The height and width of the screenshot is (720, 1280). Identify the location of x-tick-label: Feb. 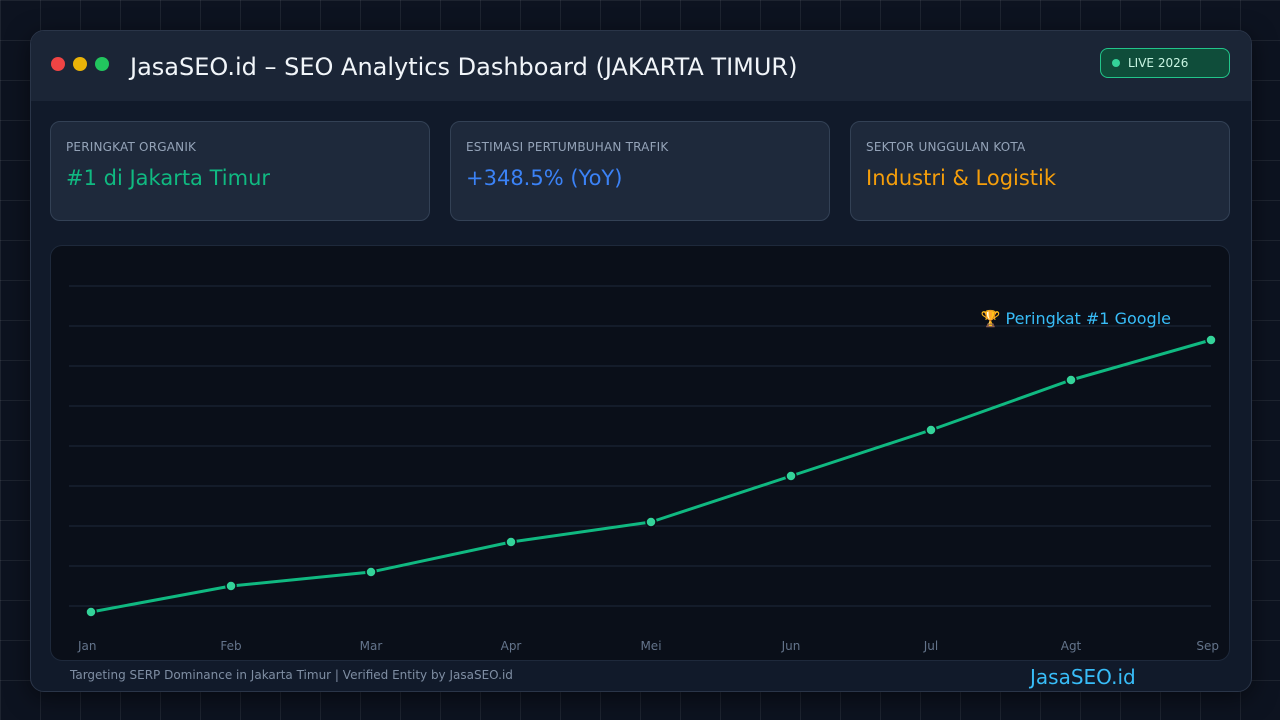
(230, 646).